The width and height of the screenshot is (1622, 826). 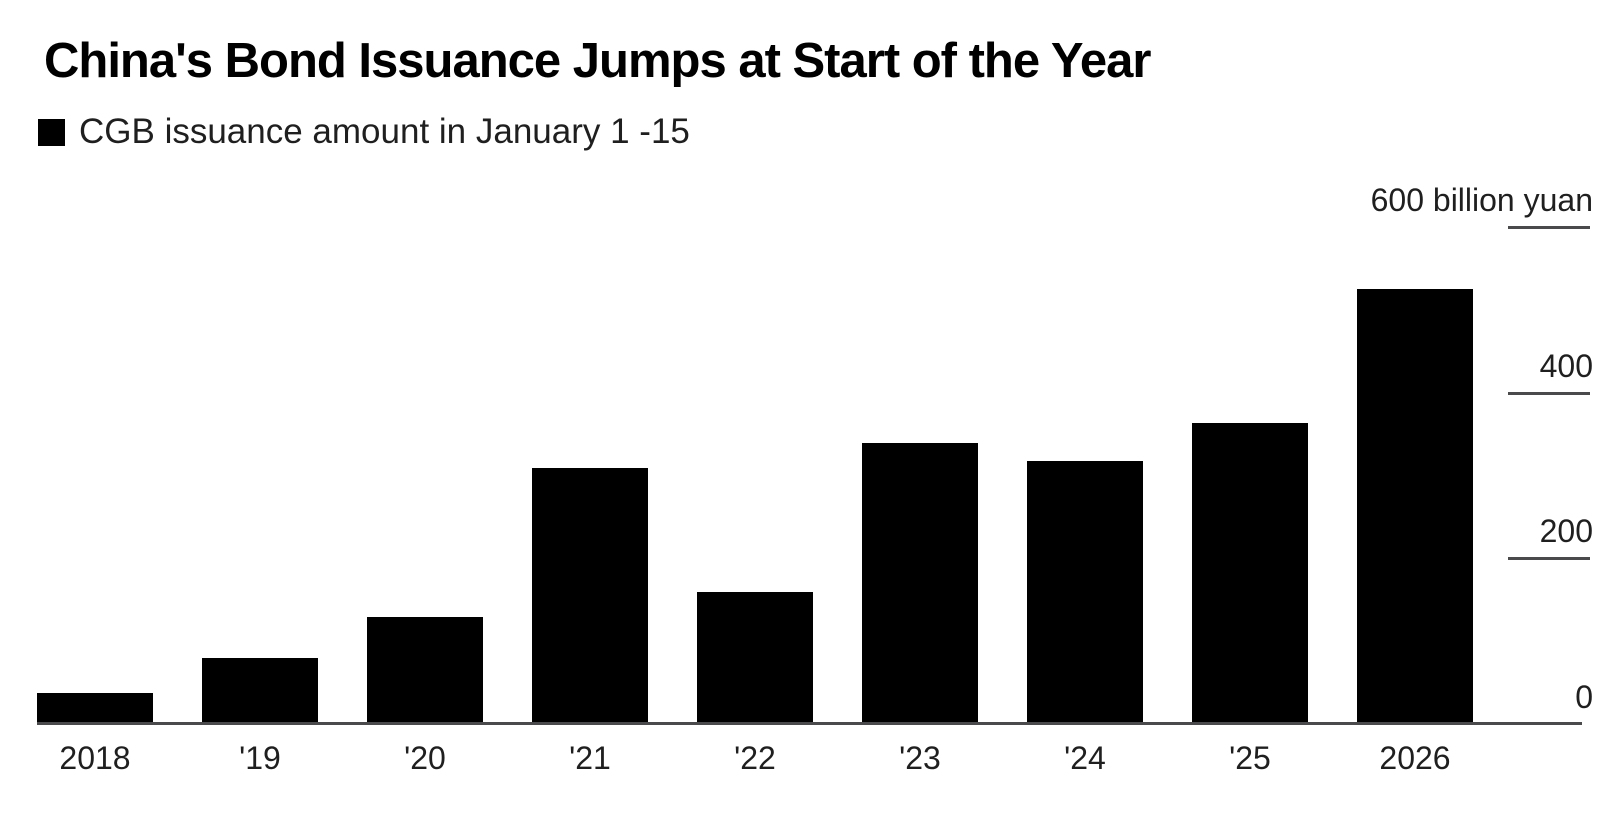 I want to click on x-axis-label-20: '20, so click(x=425, y=758).